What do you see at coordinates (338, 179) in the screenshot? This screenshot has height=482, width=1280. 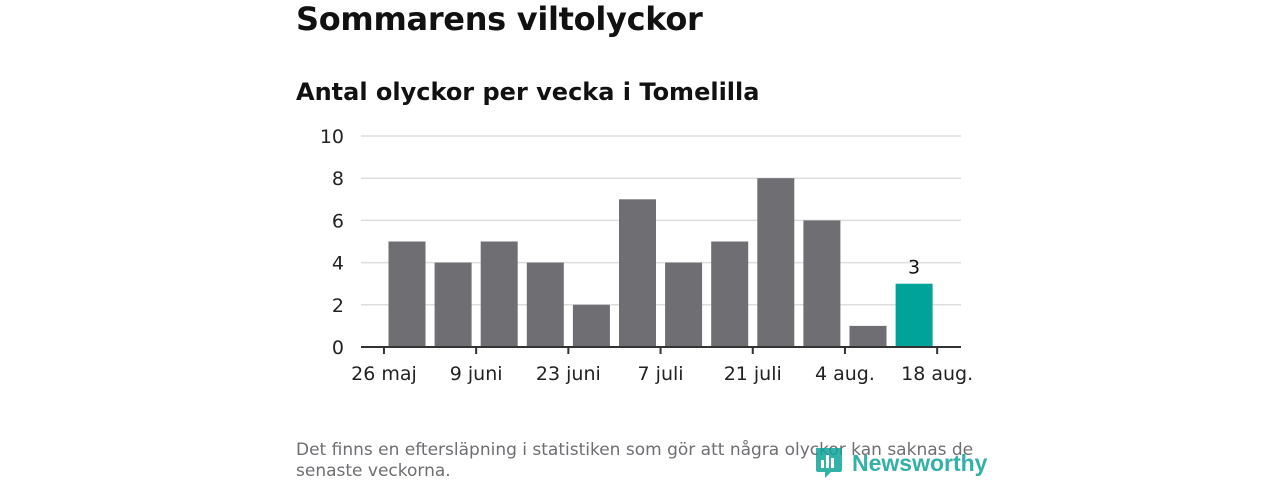 I see `y-tick-label: 8` at bounding box center [338, 179].